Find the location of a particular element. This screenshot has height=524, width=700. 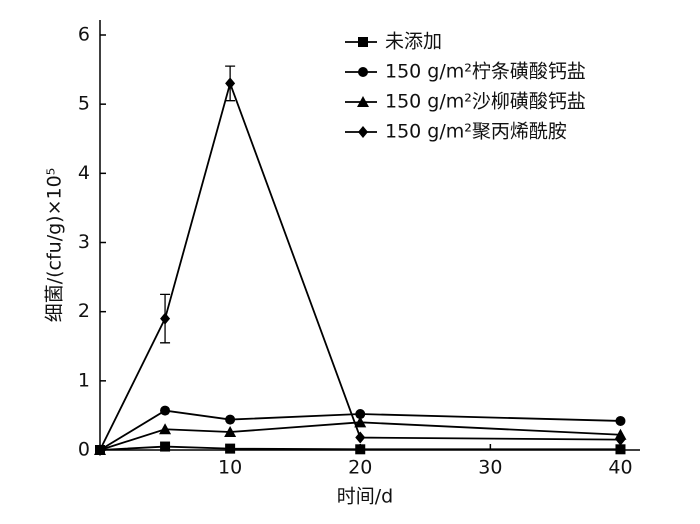

y-tick-label: 1 is located at coordinates (84, 380).